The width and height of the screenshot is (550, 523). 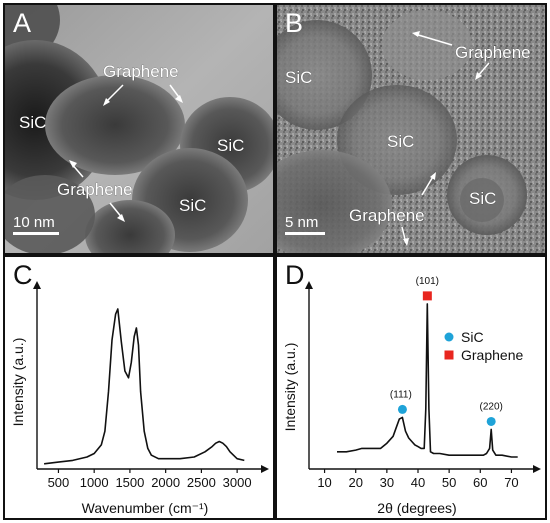 I want to click on graphene-peak-marker, so click(x=427, y=296).